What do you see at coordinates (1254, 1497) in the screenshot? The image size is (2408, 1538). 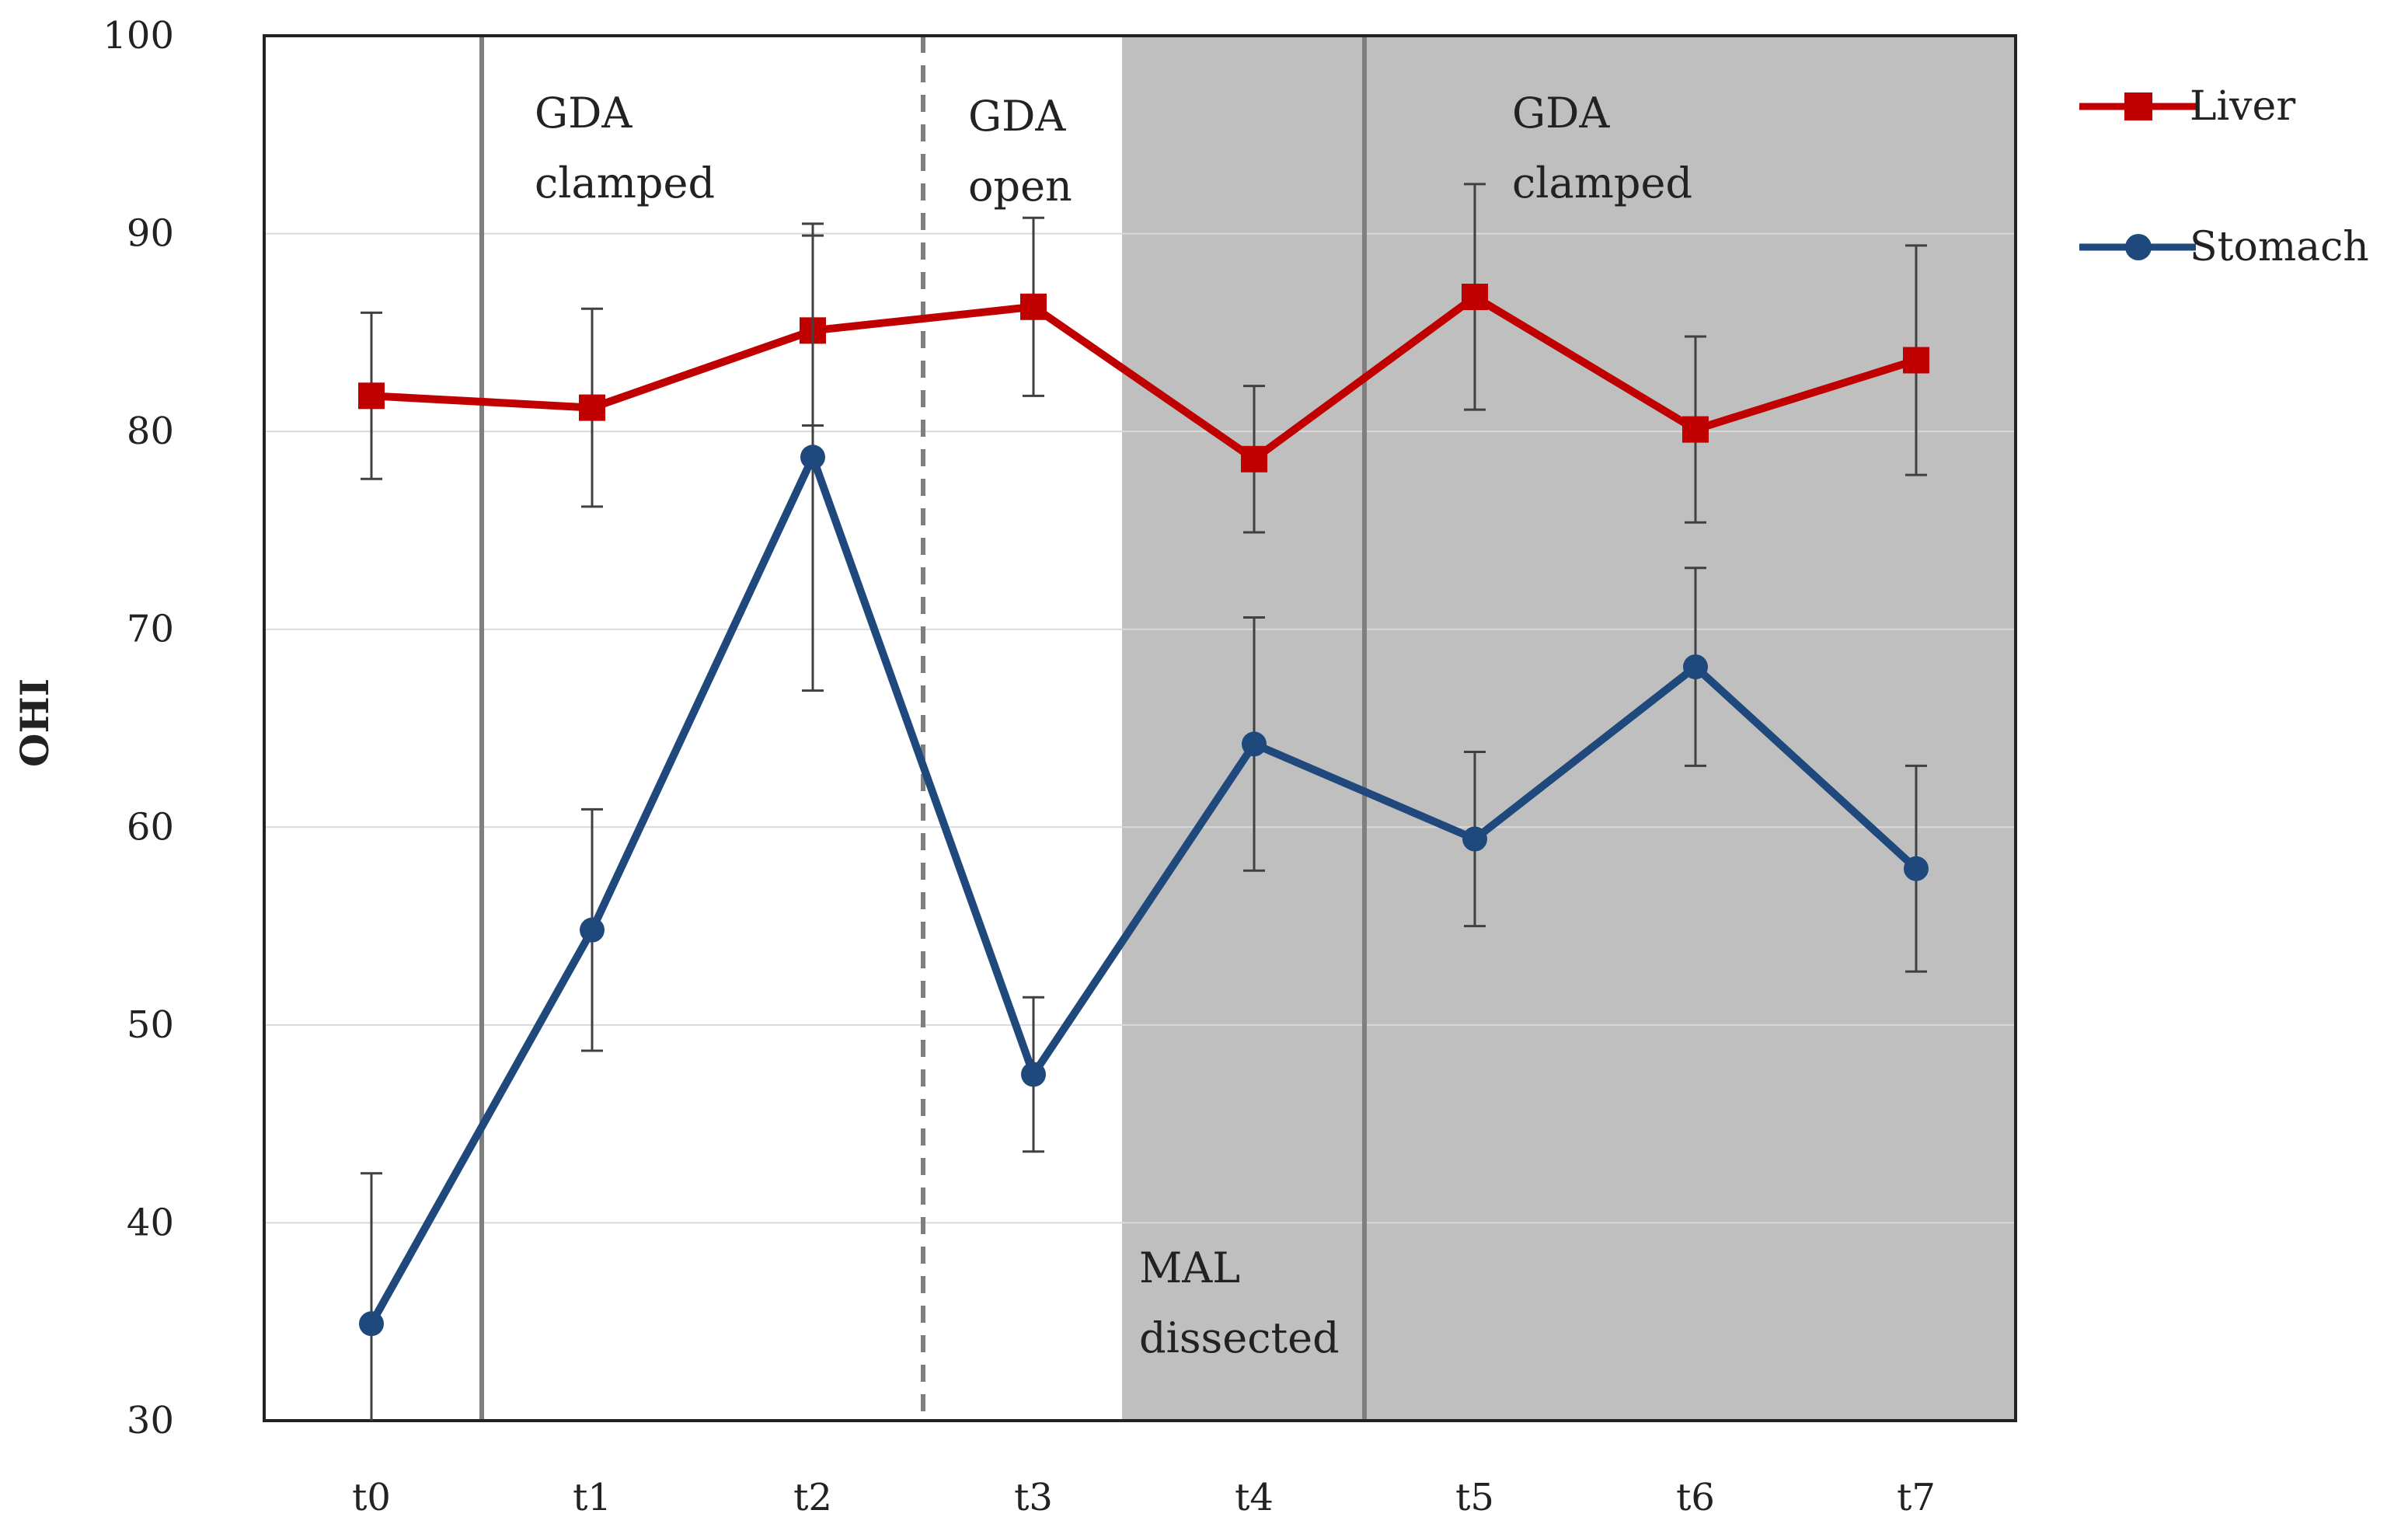 I see `x-tick-t4: t4` at bounding box center [1254, 1497].